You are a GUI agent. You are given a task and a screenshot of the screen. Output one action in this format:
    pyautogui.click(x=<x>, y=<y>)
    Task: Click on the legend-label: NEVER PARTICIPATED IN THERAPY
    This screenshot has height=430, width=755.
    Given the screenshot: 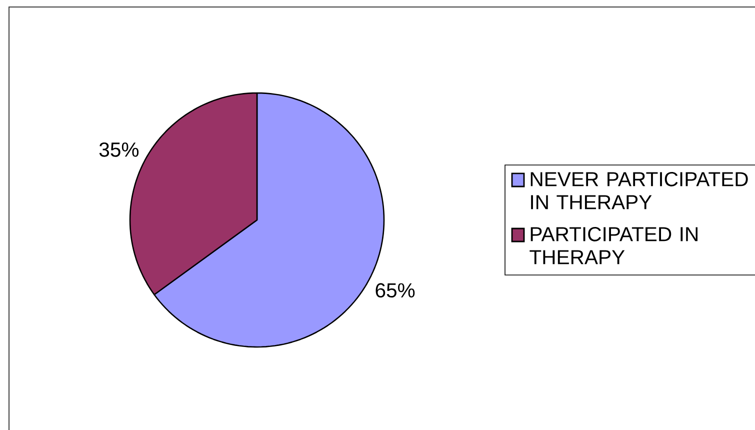 What is the action you would take?
    pyautogui.click(x=639, y=191)
    